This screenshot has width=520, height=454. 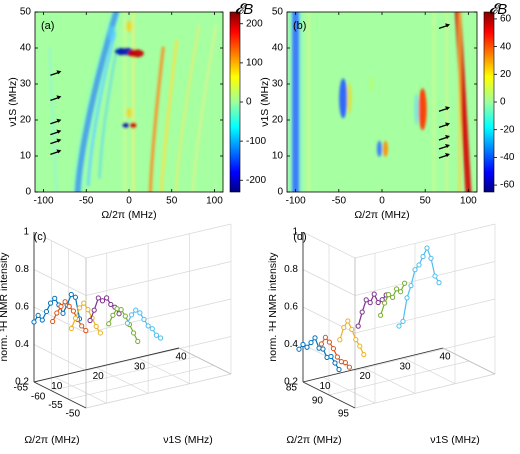 I want to click on axis-line, so click(x=205, y=361).